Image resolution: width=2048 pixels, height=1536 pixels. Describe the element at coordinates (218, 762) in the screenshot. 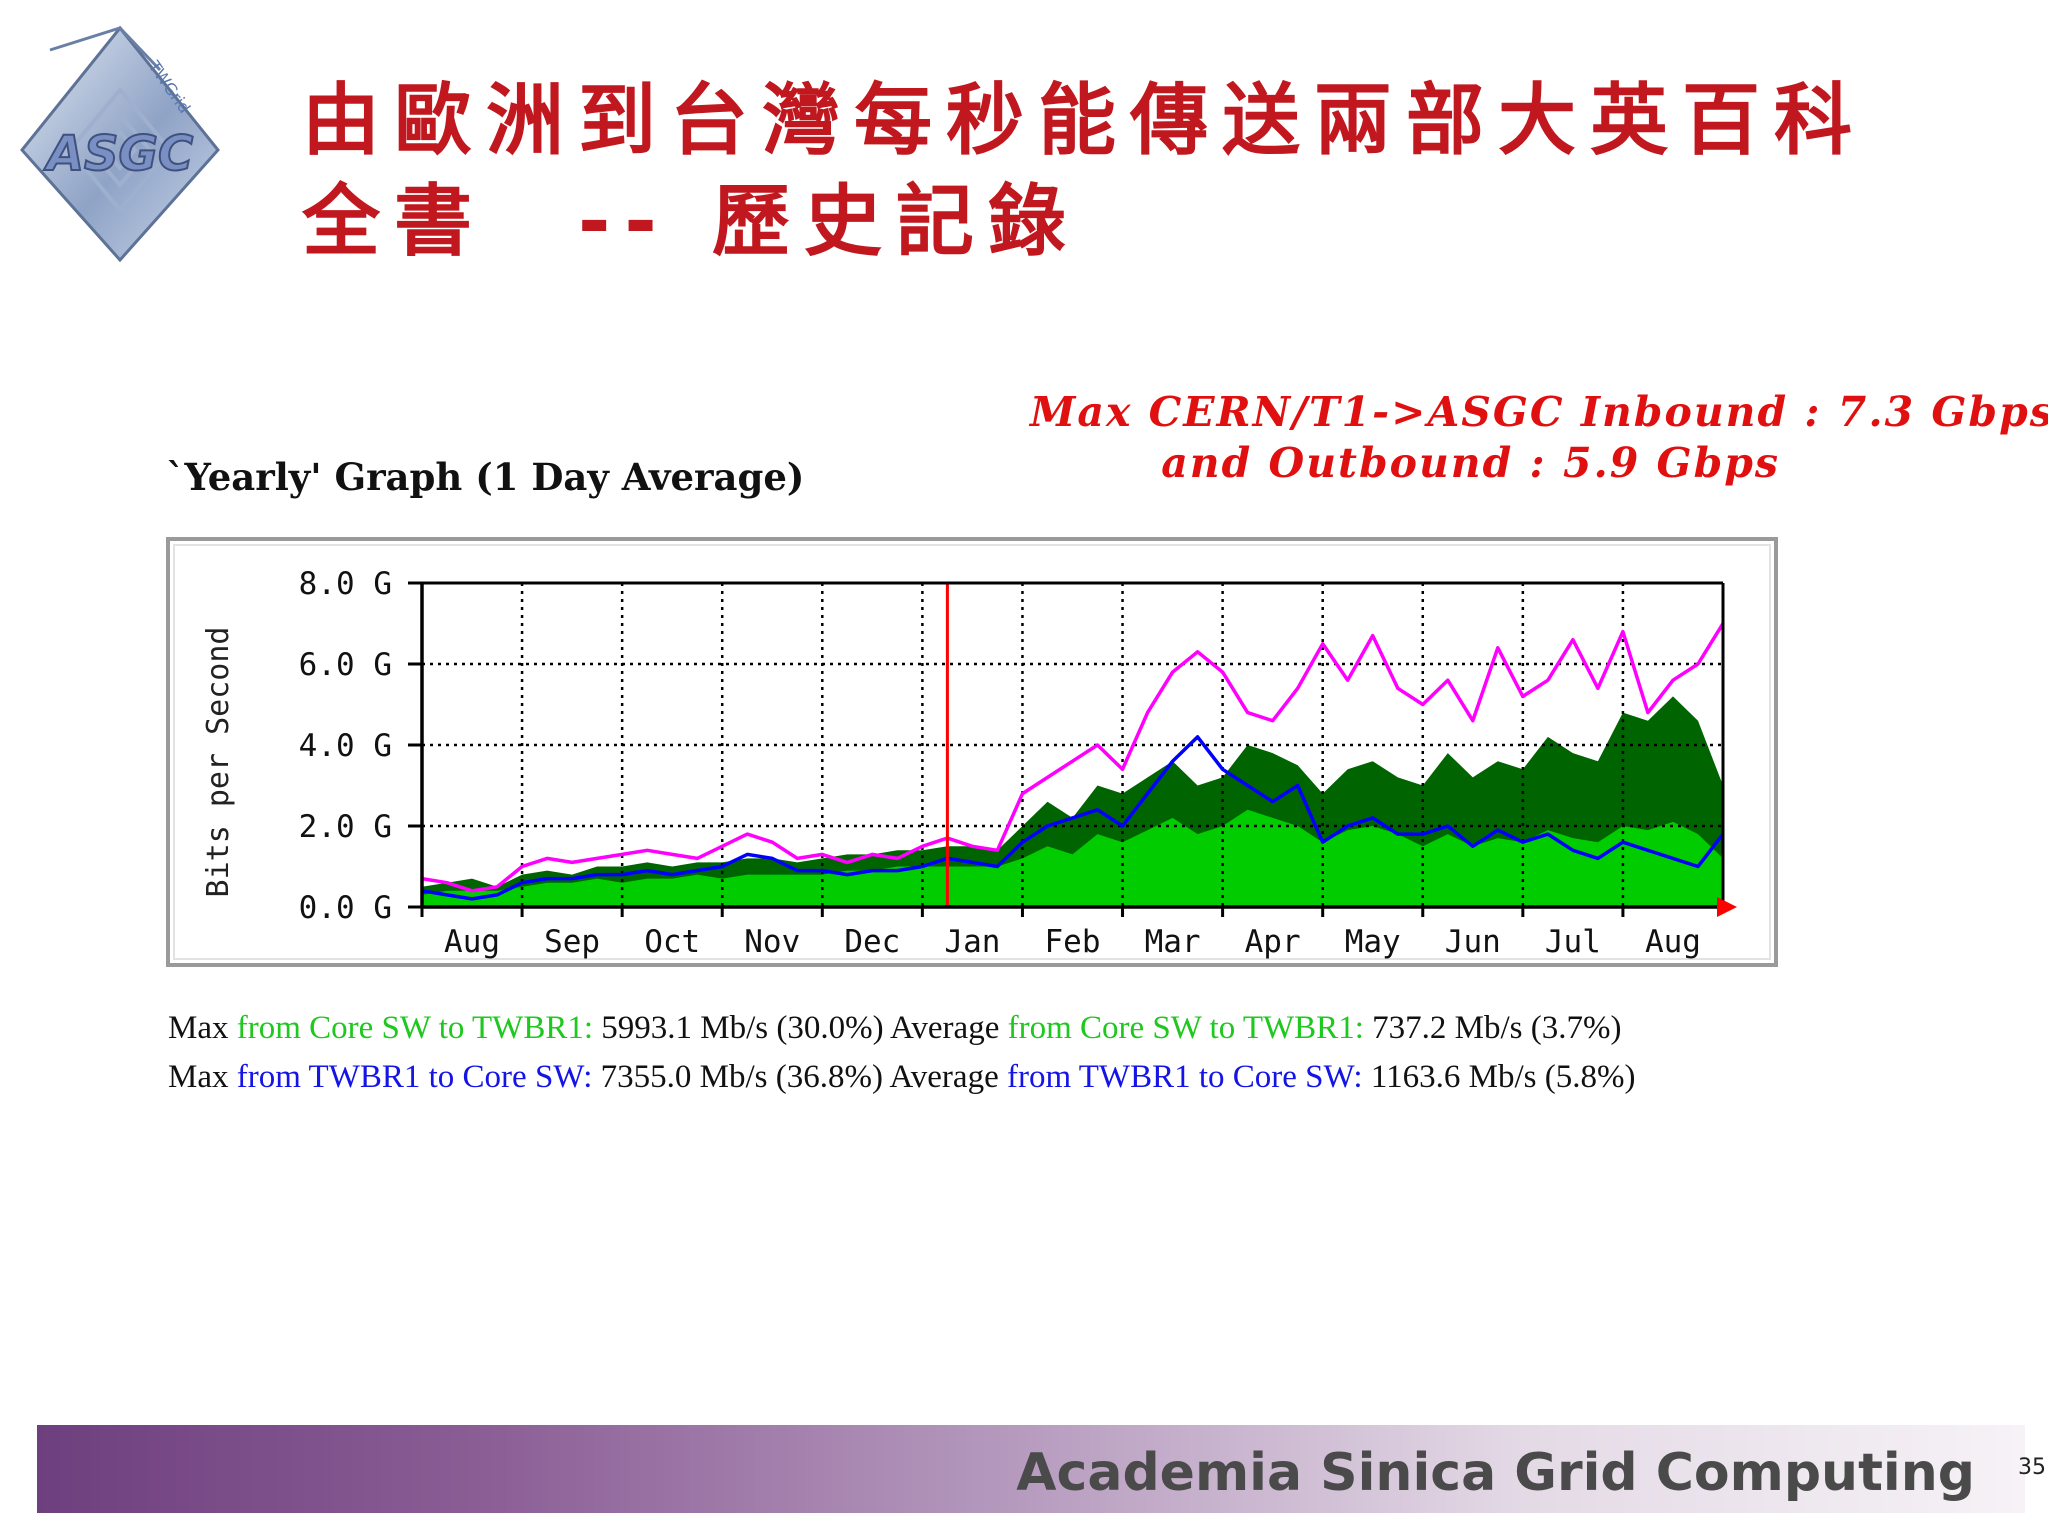

I see `y-axis-label: Bits per Second` at that location.